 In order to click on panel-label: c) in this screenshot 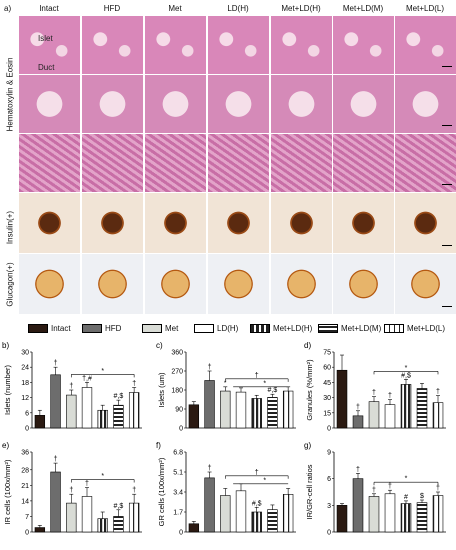, I will do `click(159, 345)`.